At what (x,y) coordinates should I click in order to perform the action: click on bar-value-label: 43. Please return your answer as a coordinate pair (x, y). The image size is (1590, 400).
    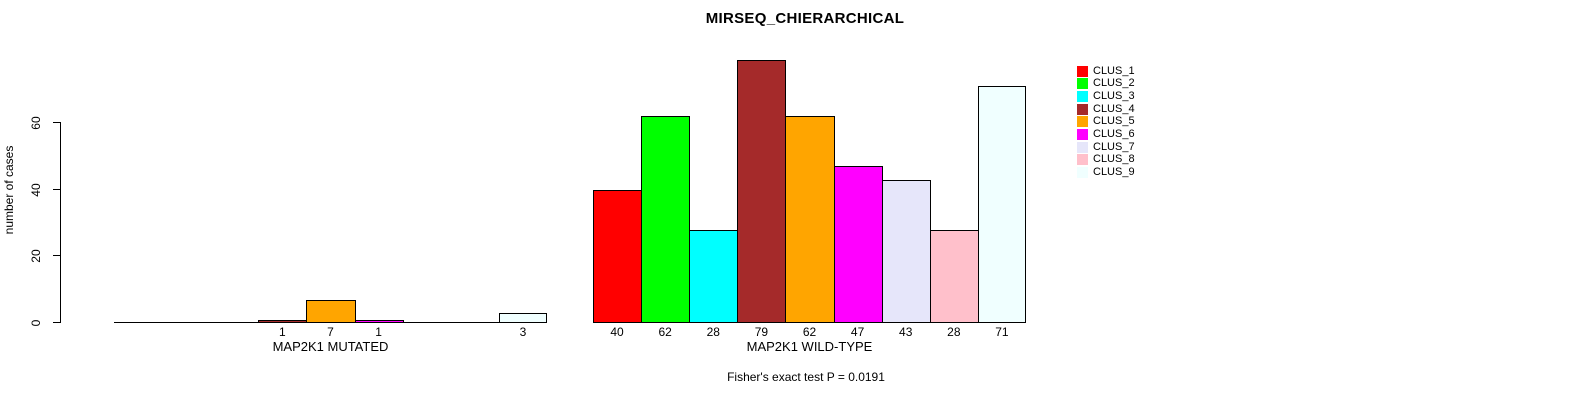
    Looking at the image, I should click on (906, 332).